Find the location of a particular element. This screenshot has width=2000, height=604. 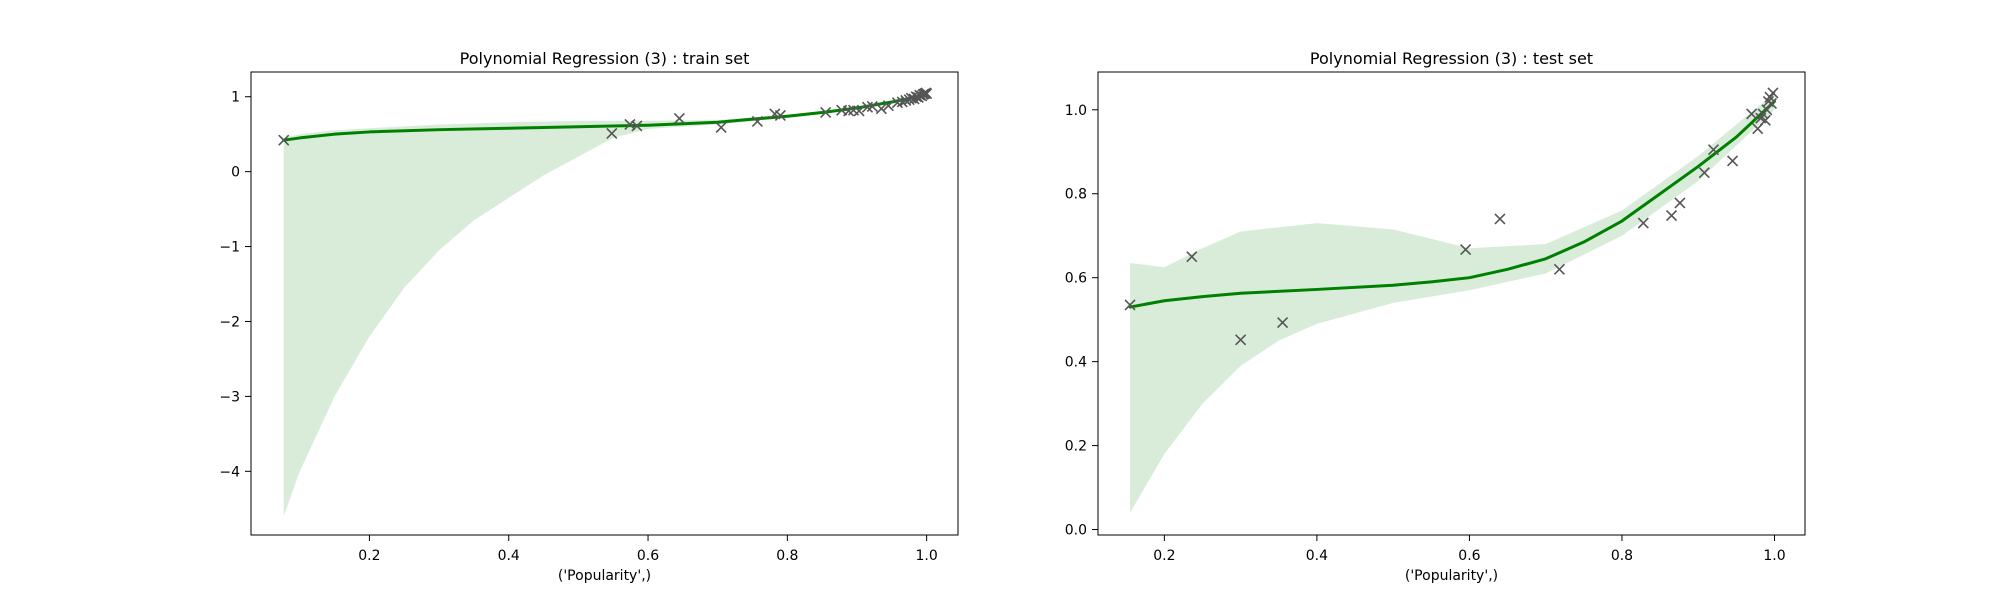

chart-1-x-tick-label-3: 0.8 is located at coordinates (1622, 556).